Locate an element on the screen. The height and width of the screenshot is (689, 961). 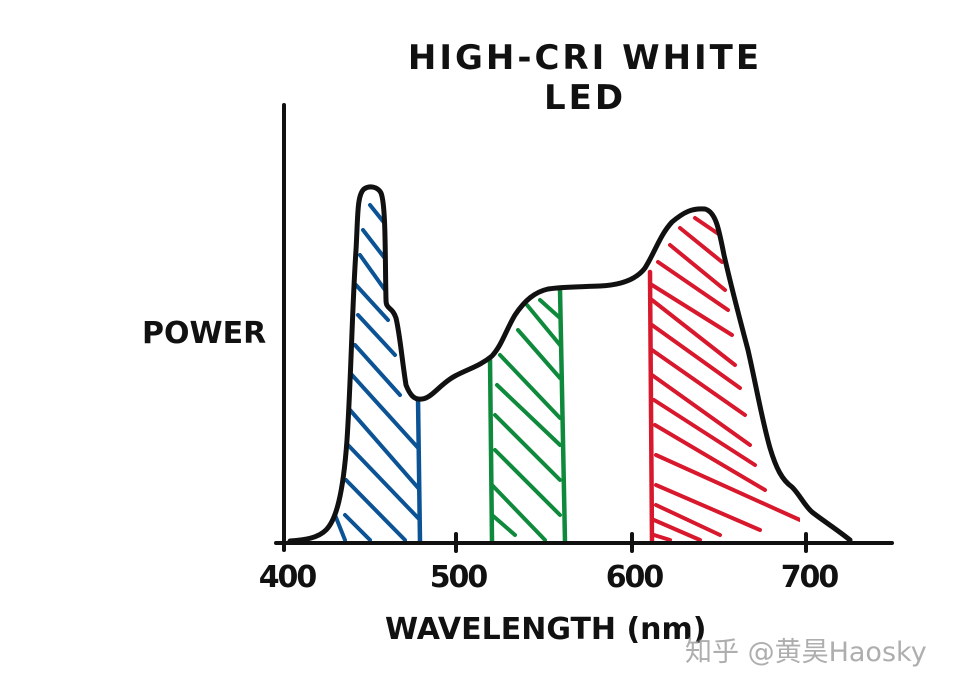
watermark: 知乎 @黄昊Haosky is located at coordinates (806, 652).